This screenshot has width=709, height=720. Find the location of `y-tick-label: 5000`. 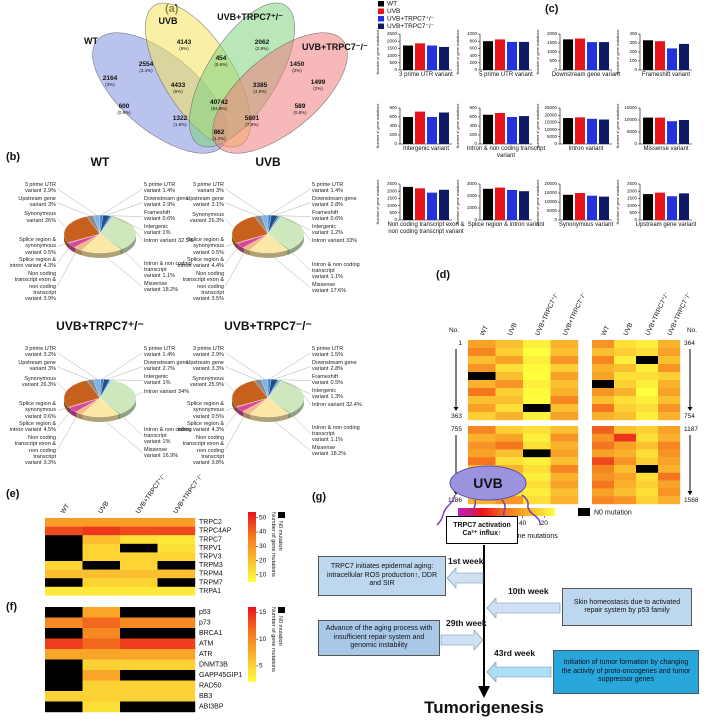

y-tick-label: 5000 is located at coordinates (552, 210).